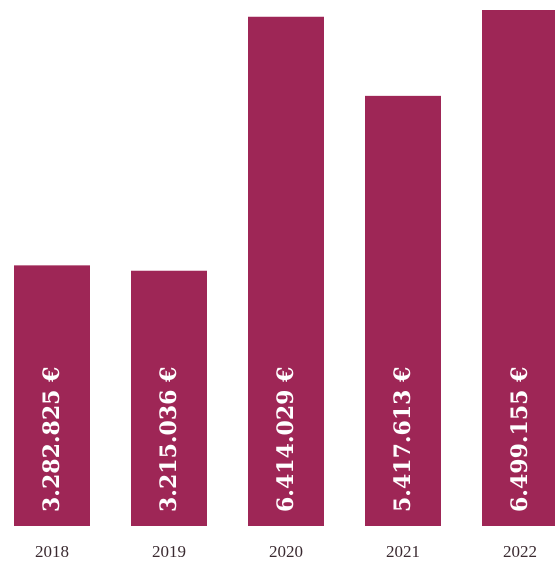 This screenshot has width=555, height=562. Describe the element at coordinates (52, 439) in the screenshot. I see `bar-value-label-2018: 3.282.825 €` at that location.